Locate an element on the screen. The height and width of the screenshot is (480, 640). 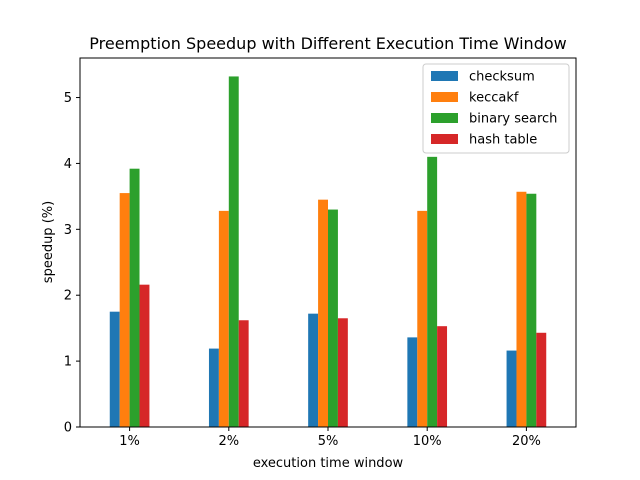
legend-label: checksum is located at coordinates (502, 77).